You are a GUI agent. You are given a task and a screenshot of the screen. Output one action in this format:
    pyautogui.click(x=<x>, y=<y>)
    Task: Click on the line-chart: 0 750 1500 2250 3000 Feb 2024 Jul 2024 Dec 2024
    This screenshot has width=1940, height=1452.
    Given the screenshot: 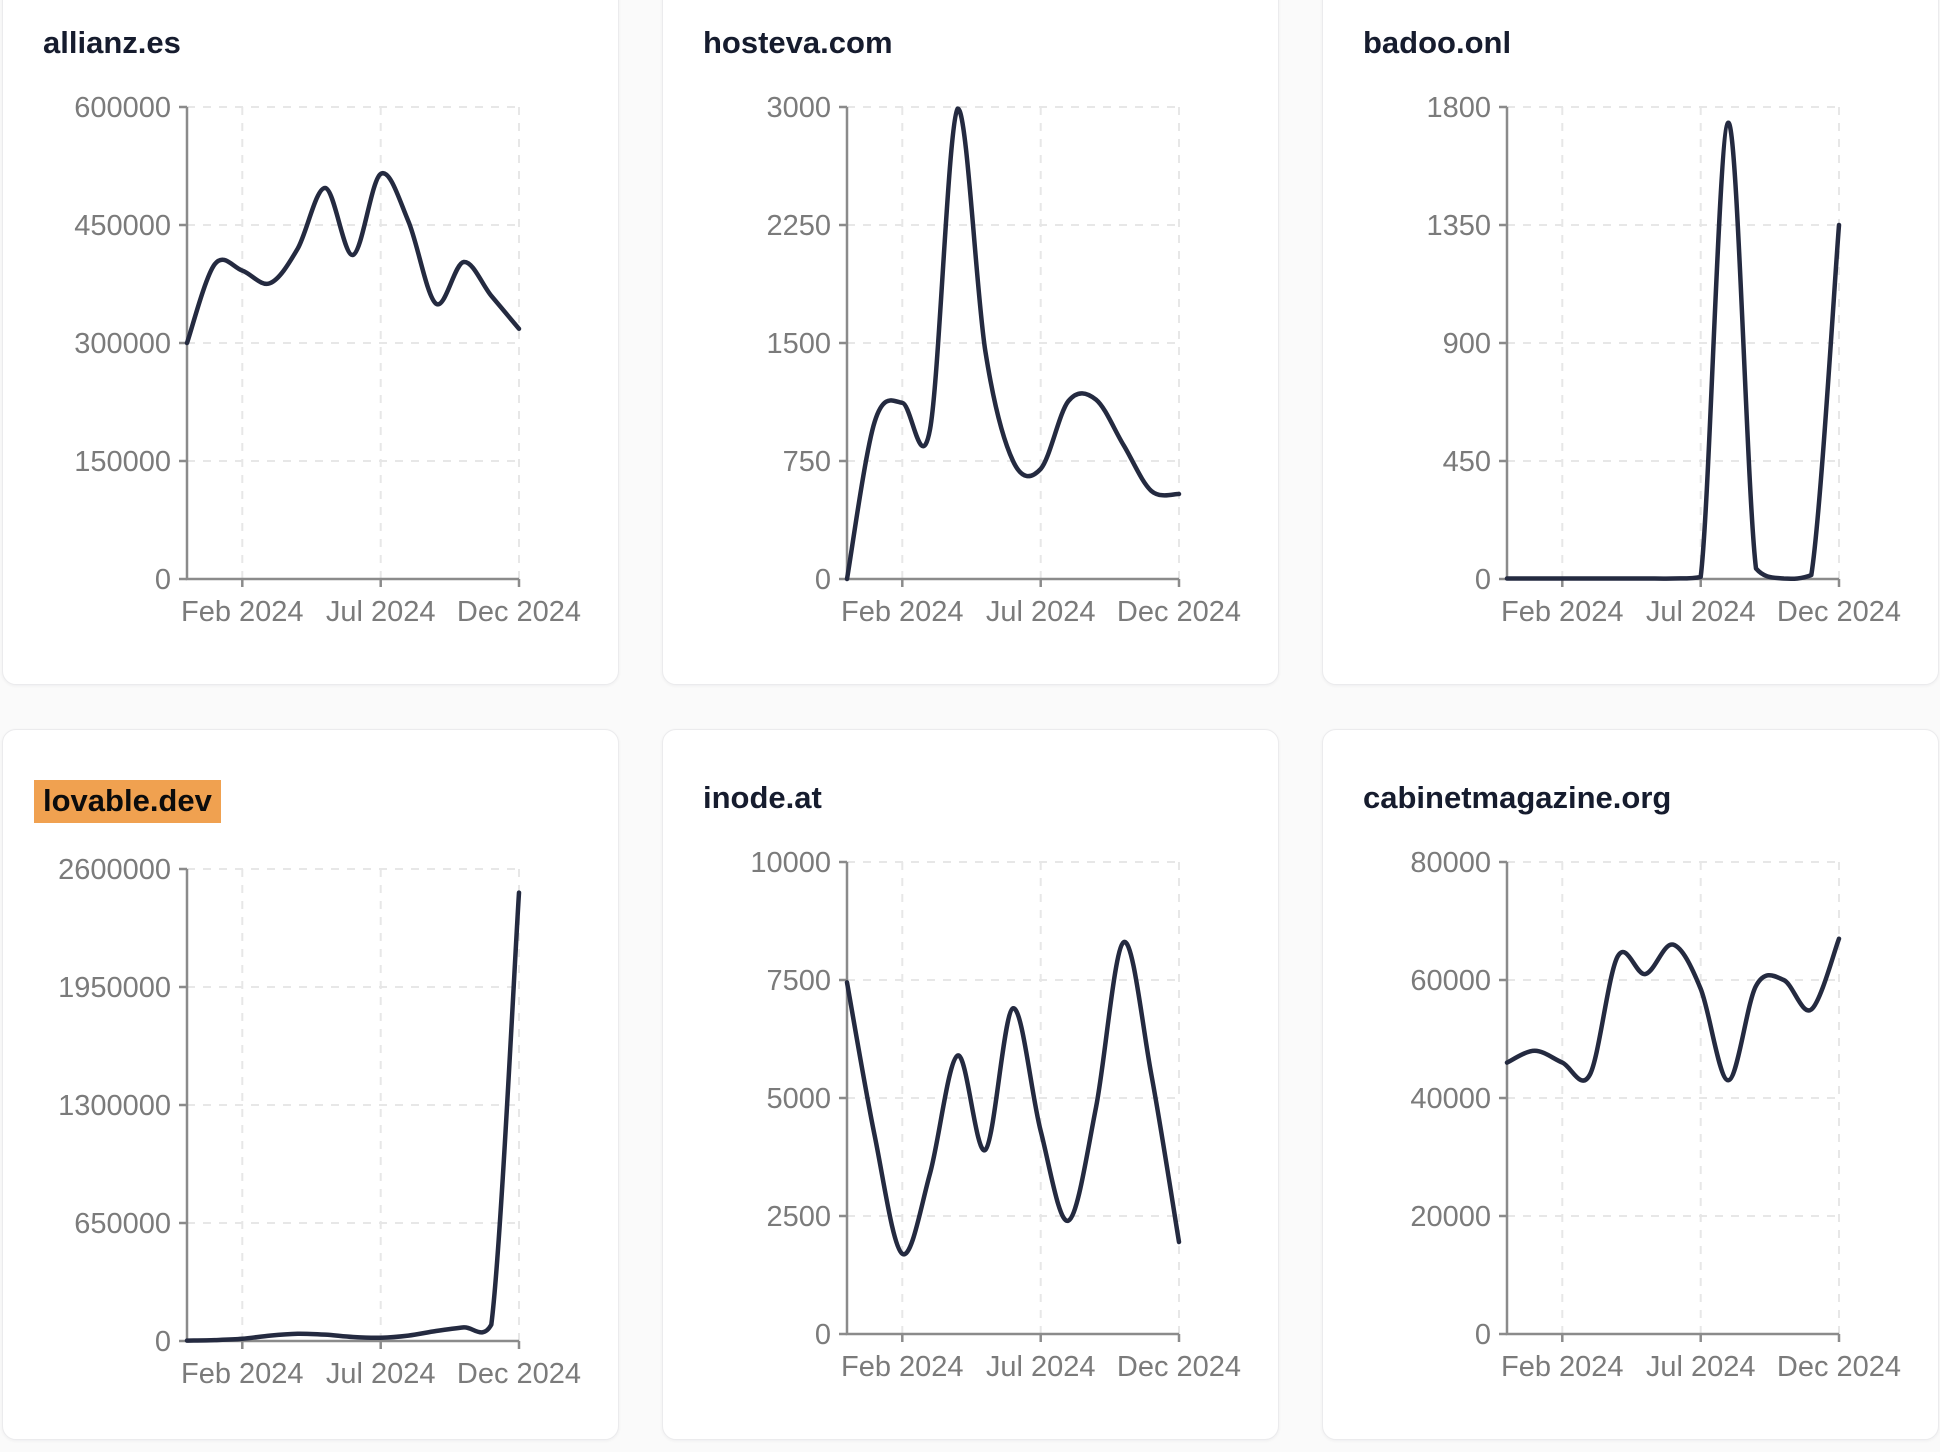 What is the action you would take?
    pyautogui.click(x=1003, y=360)
    